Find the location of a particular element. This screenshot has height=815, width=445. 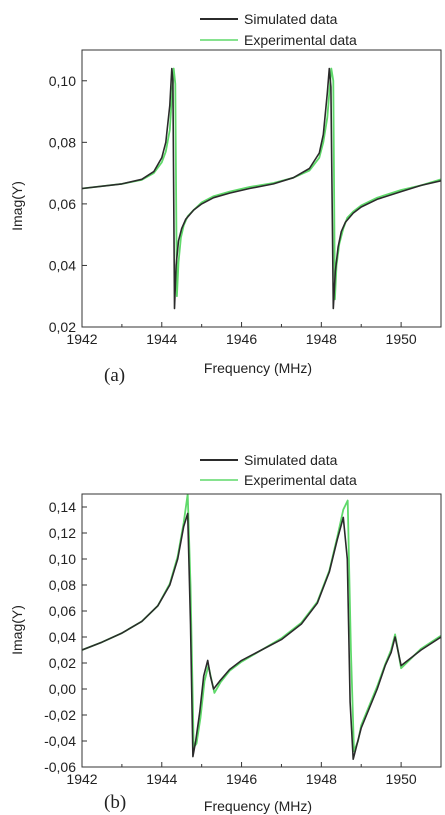

y-tick-label: -0,02 is located at coordinates (60, 715).